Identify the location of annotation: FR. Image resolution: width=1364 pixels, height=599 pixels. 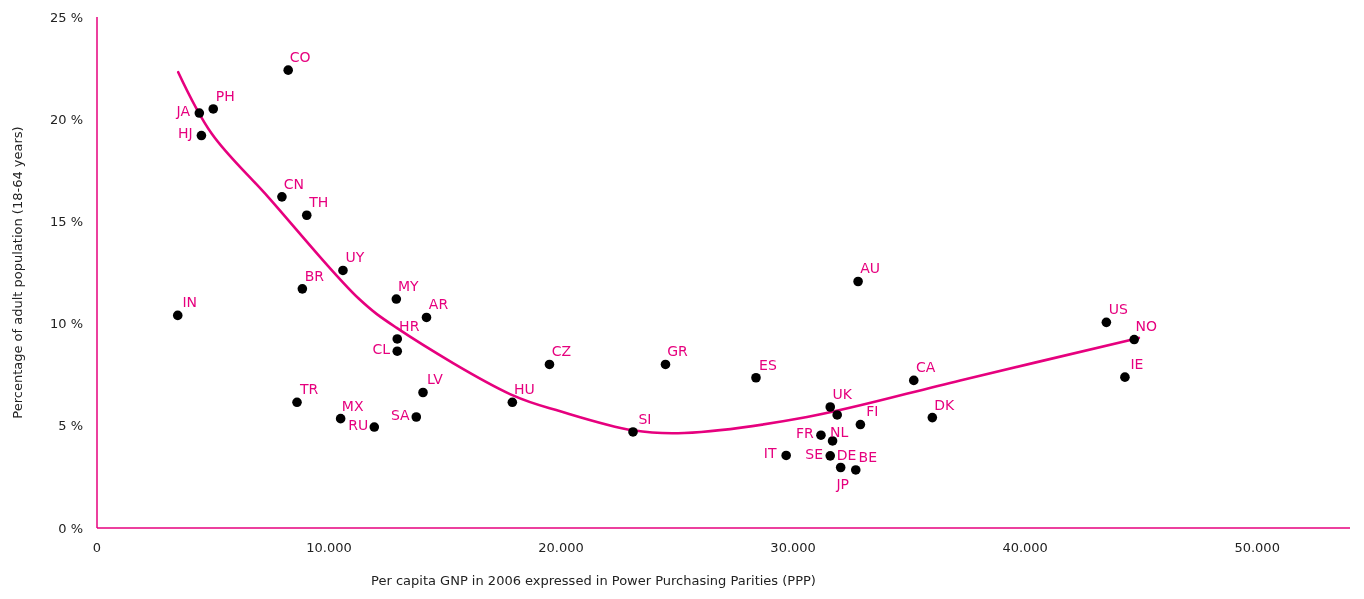
(805, 433).